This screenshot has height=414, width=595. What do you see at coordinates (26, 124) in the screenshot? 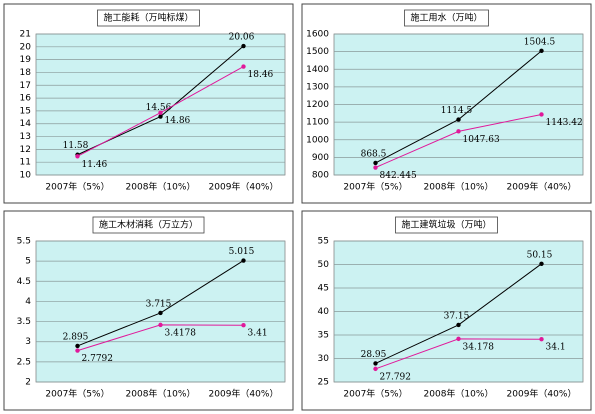
I see `y-tick-label: 14` at bounding box center [26, 124].